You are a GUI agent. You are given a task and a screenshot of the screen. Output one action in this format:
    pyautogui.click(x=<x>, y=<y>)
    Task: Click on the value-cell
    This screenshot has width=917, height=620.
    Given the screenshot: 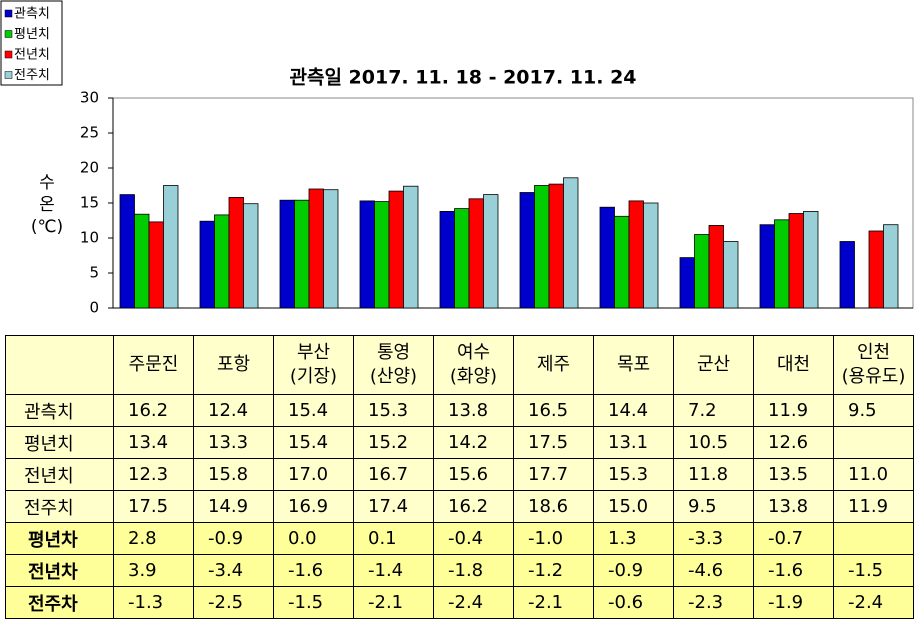 What is the action you would take?
    pyautogui.click(x=873, y=538)
    